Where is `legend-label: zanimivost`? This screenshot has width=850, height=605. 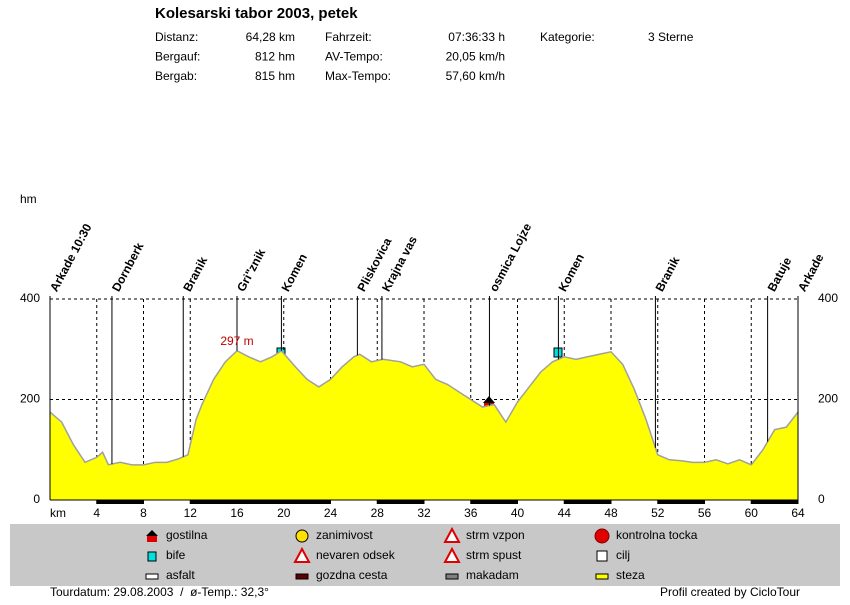
legend-label: zanimivost is located at coordinates (344, 535).